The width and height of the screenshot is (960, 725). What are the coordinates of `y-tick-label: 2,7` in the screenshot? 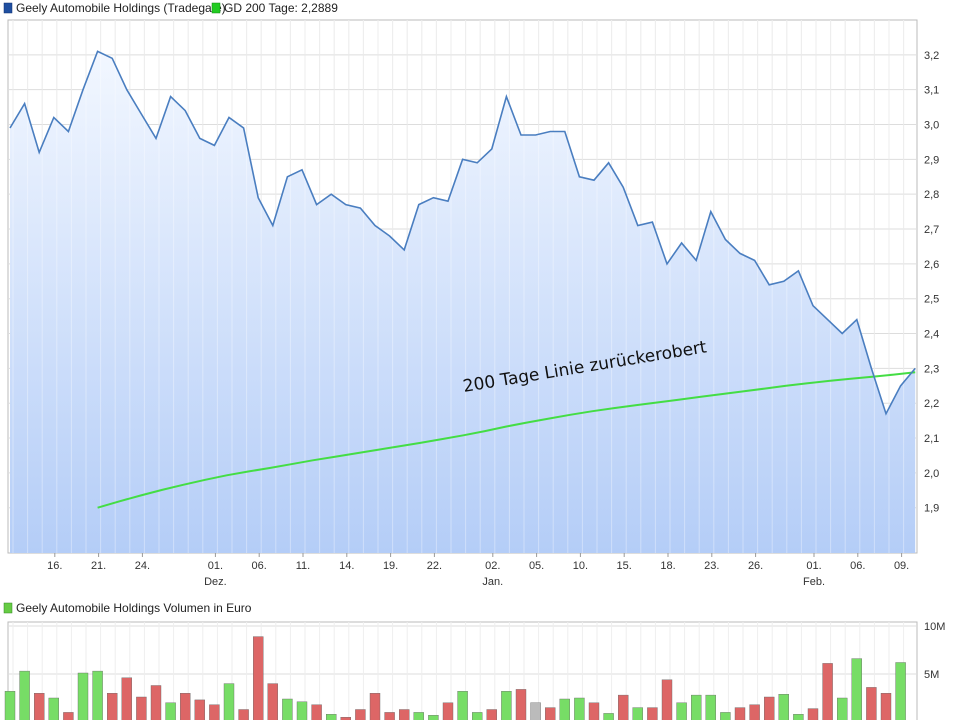 It's located at (931, 230).